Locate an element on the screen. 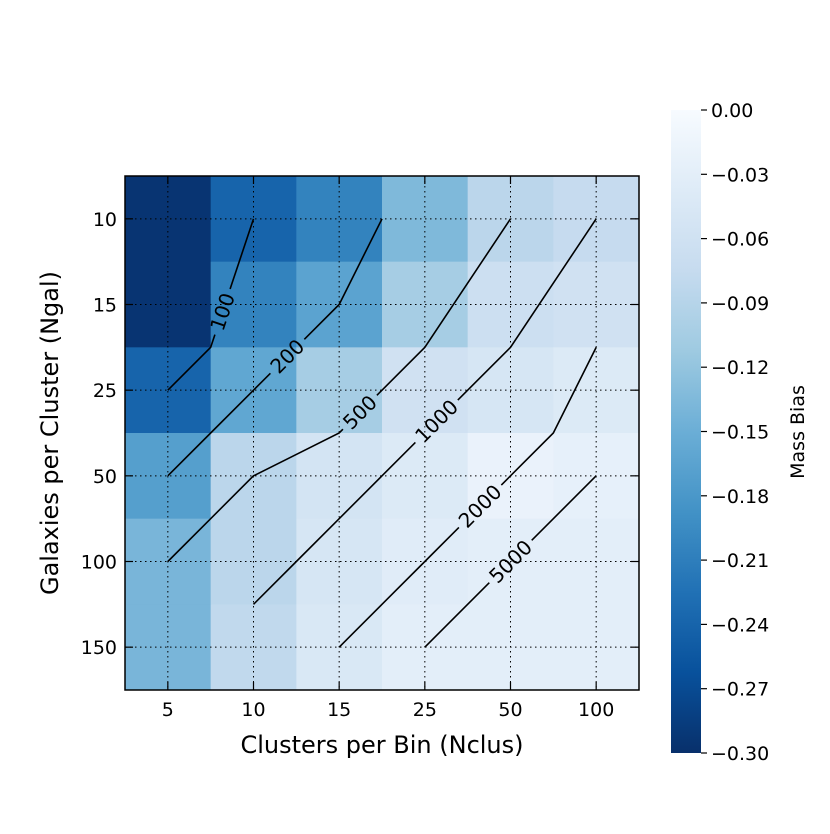 Image resolution: width=830 pixels, height=834 pixels. colorbar-tick-label: −0.09 is located at coordinates (740, 304).